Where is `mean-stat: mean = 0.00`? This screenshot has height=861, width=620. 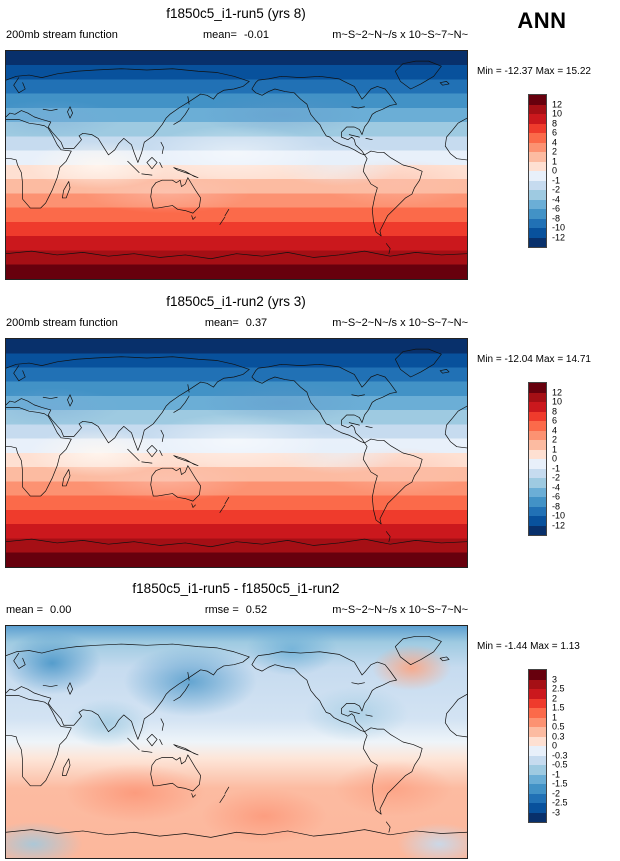 mean-stat: mean = 0.00 is located at coordinates (38, 610).